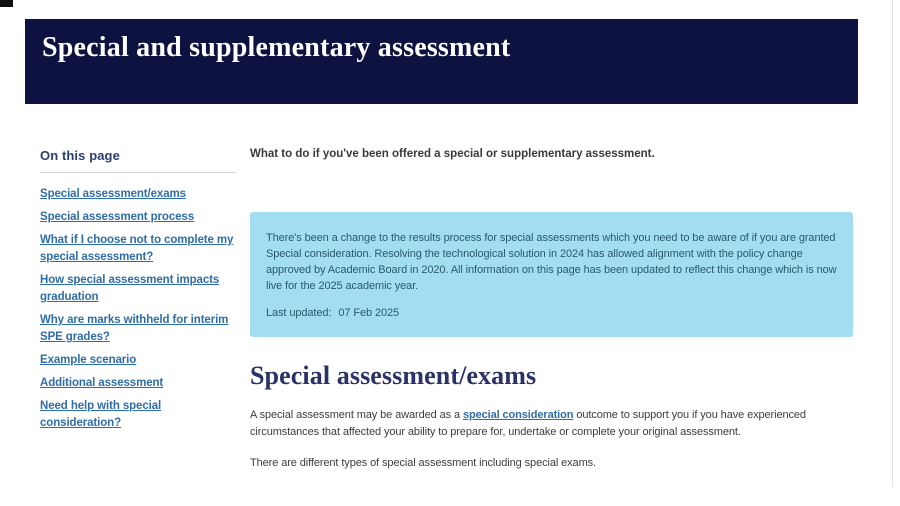 This screenshot has width=900, height=506. Describe the element at coordinates (299, 313) in the screenshot. I see `last-updated-label: Last updated:` at that location.